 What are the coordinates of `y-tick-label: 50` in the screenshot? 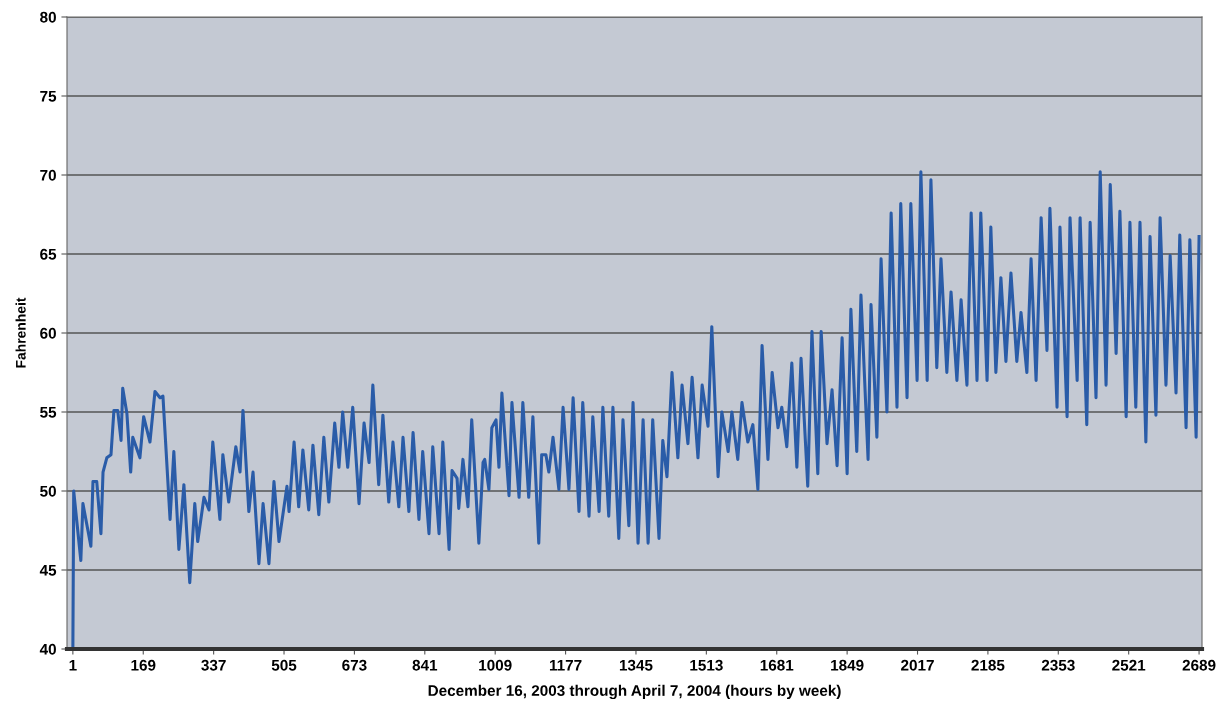 It's located at (48, 491).